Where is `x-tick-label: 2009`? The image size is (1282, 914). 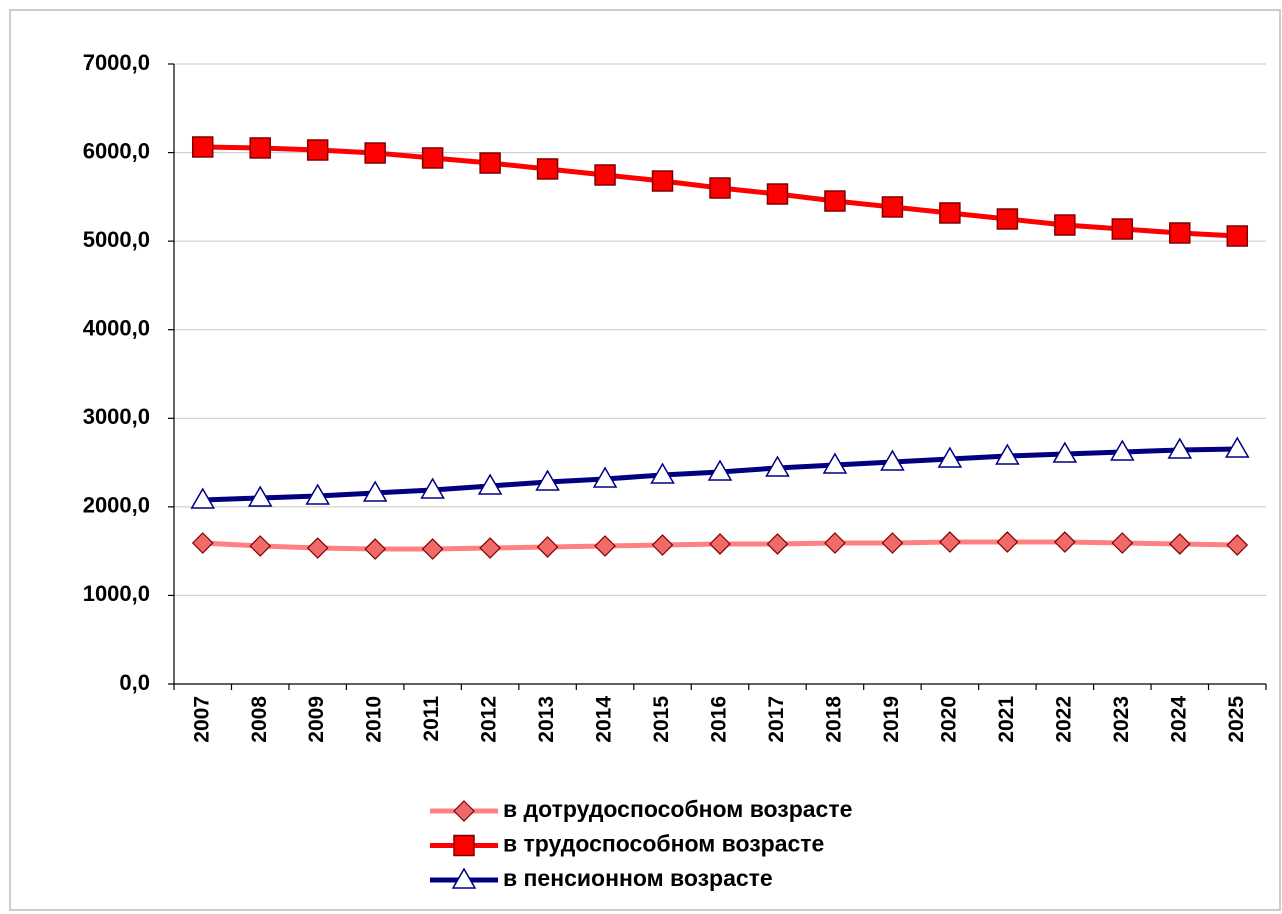 x-tick-label: 2009 is located at coordinates (316, 719).